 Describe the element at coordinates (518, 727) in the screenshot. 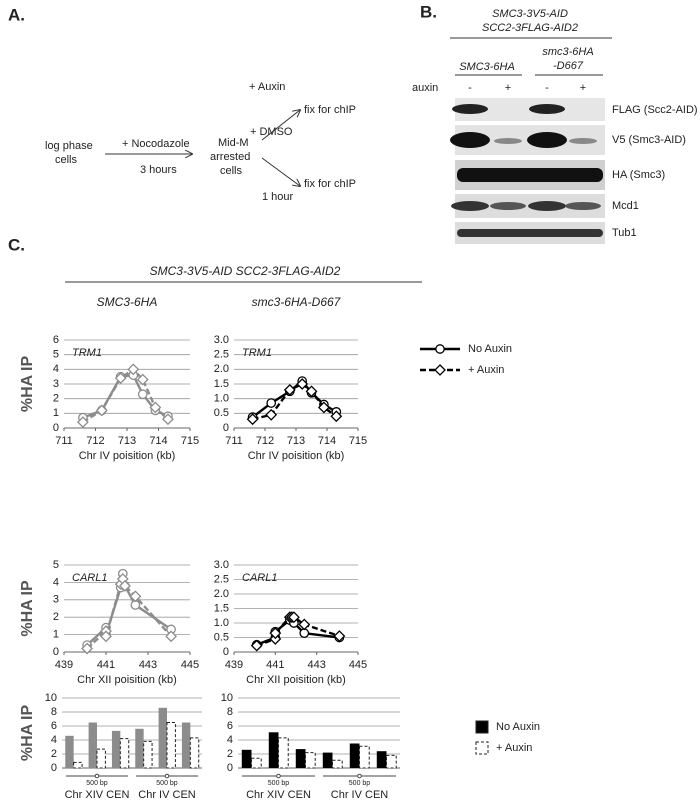

I see `legend-label: No Auxin` at that location.